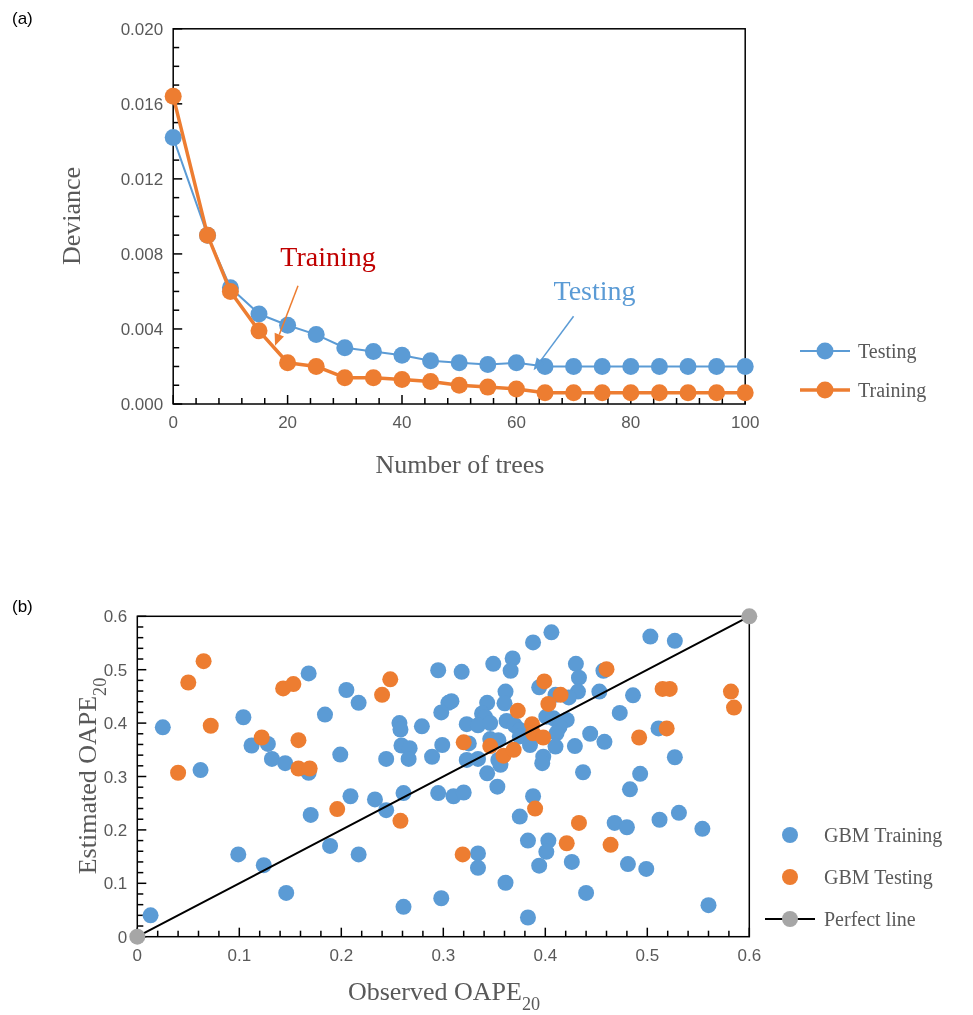 This screenshot has height=1015, width=973. What do you see at coordinates (22, 18) in the screenshot?
I see `text: (a)` at bounding box center [22, 18].